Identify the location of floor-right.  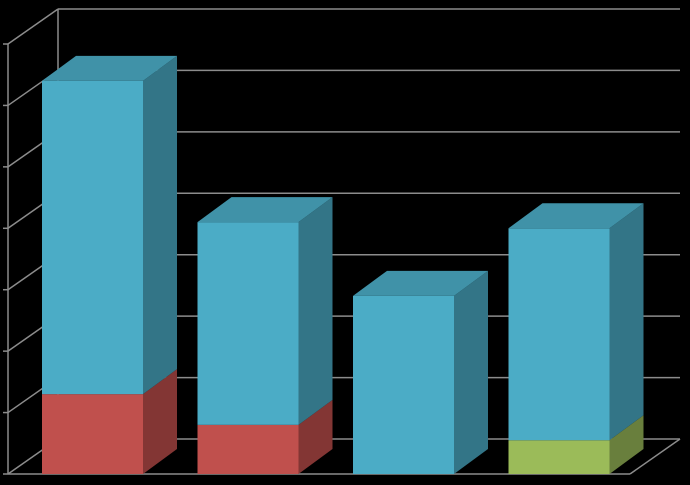
(655, 456).